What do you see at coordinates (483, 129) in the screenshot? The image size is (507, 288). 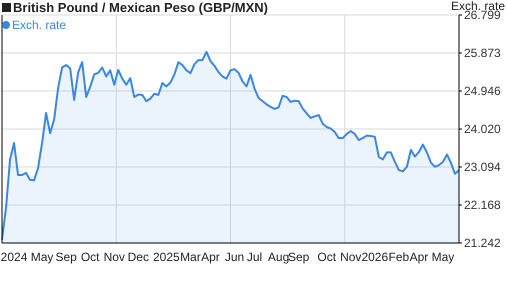 I see `y-tick-label: 24.020` at bounding box center [483, 129].